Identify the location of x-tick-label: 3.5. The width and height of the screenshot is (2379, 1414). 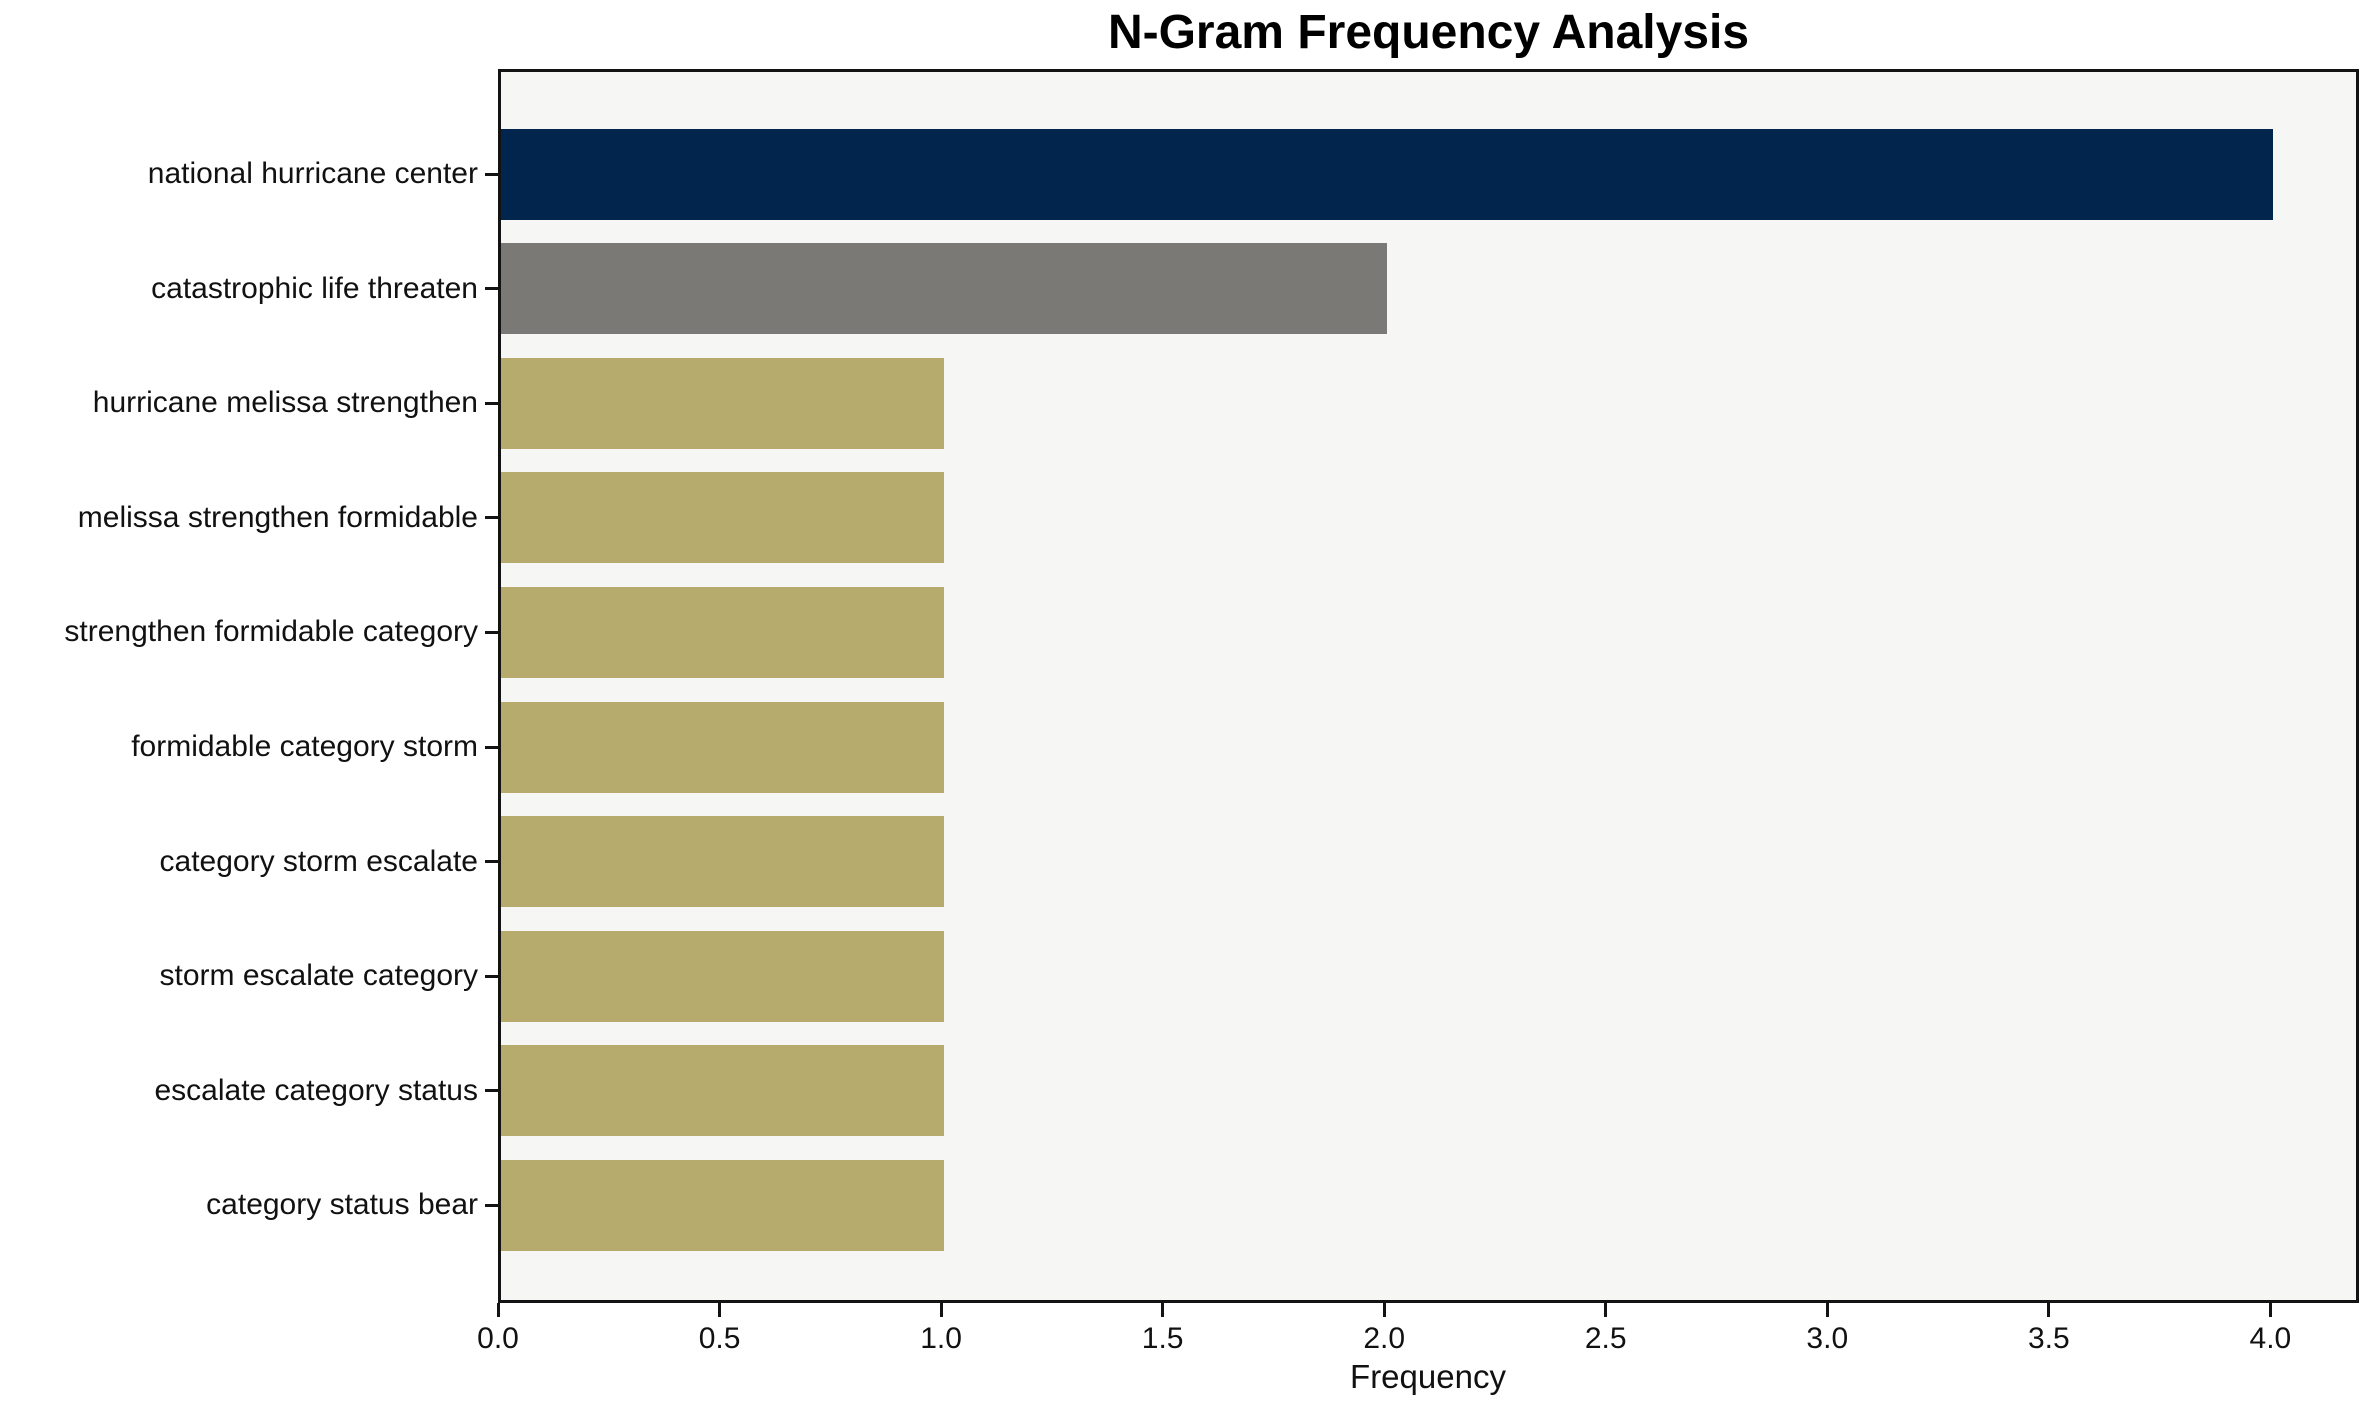
(2048, 1338).